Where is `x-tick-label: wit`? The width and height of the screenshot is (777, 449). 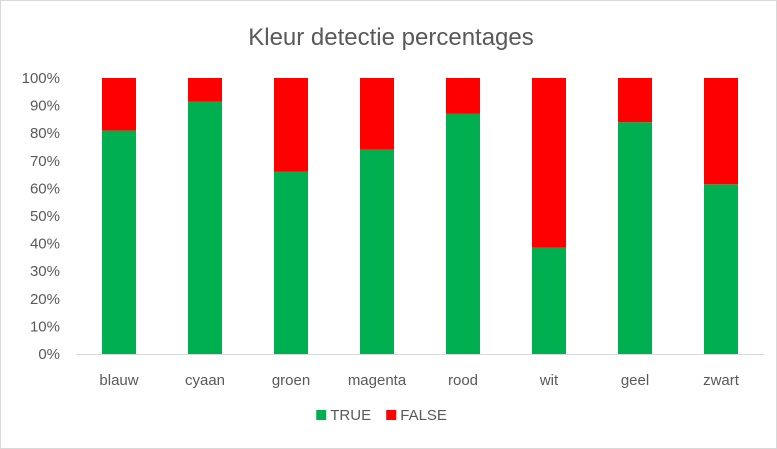 x-tick-label: wit is located at coordinates (549, 380).